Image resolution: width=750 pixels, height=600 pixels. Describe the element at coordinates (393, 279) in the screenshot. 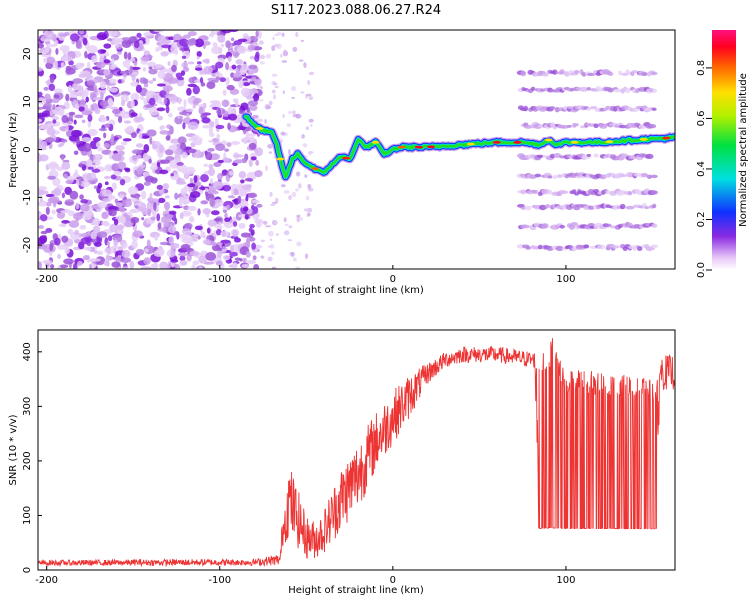

I see `spectrogram-x-tick-label: 0` at that location.